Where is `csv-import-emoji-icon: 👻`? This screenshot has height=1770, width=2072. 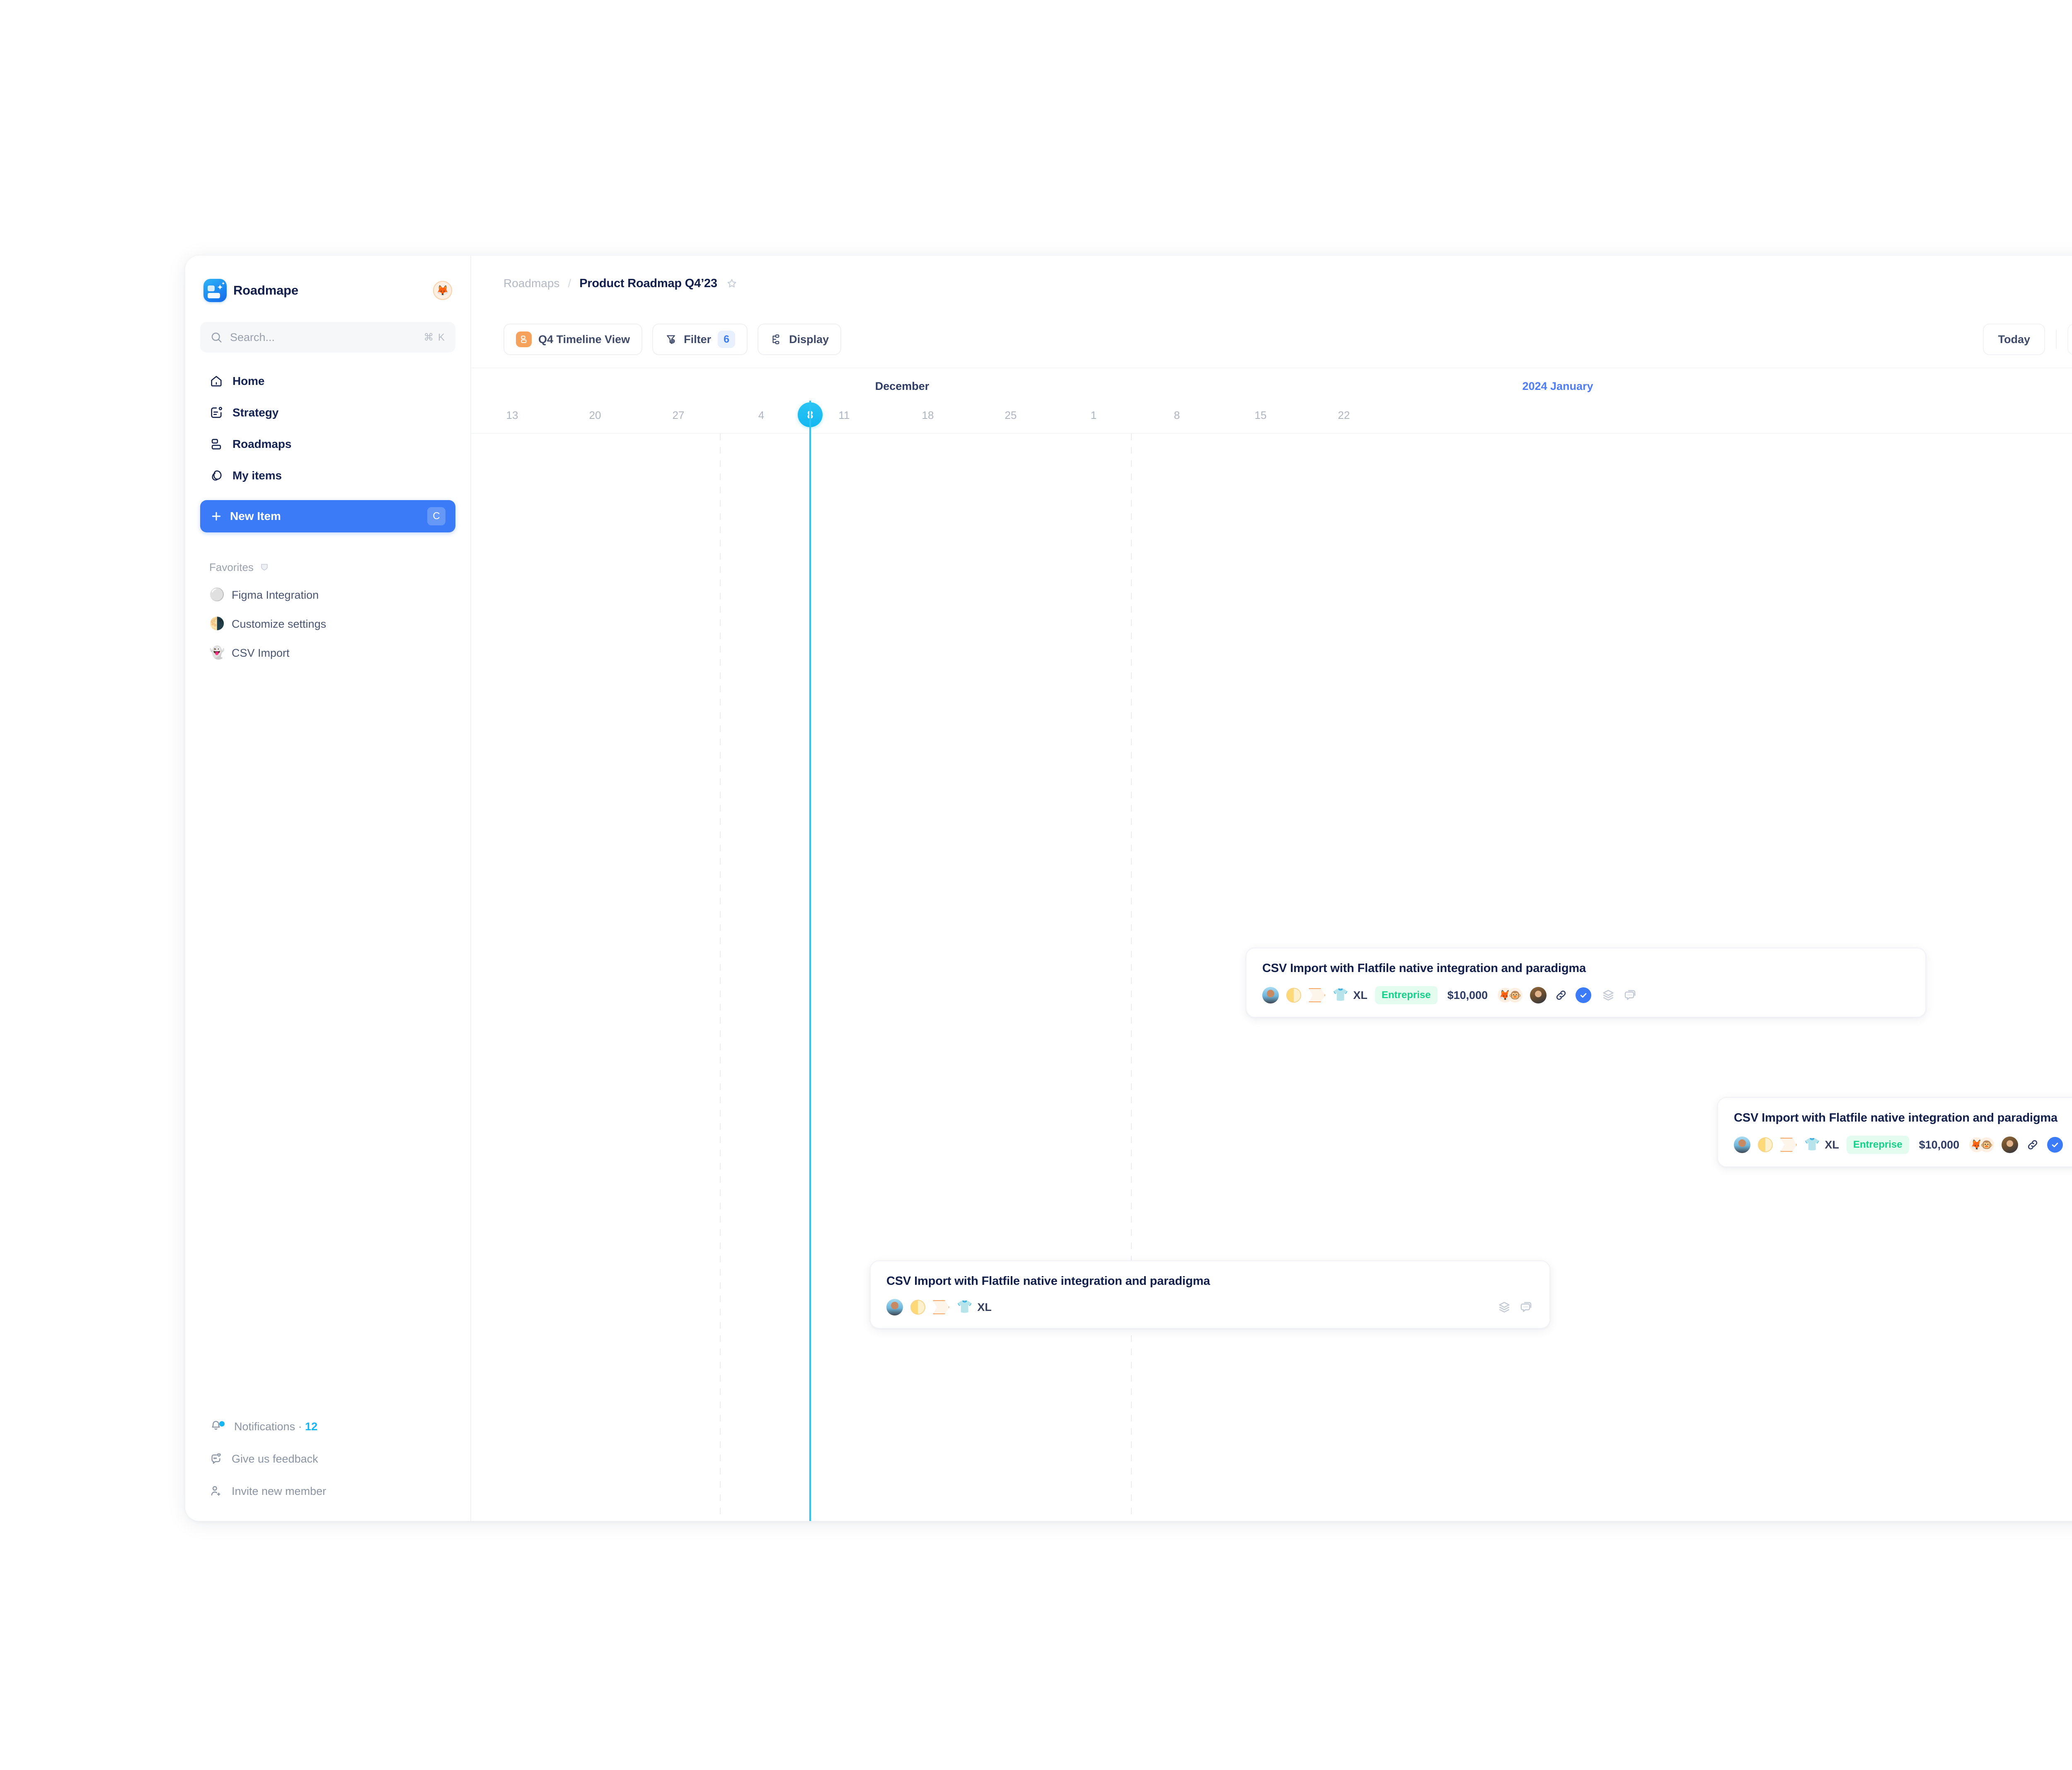 csv-import-emoji-icon: 👻 is located at coordinates (217, 653).